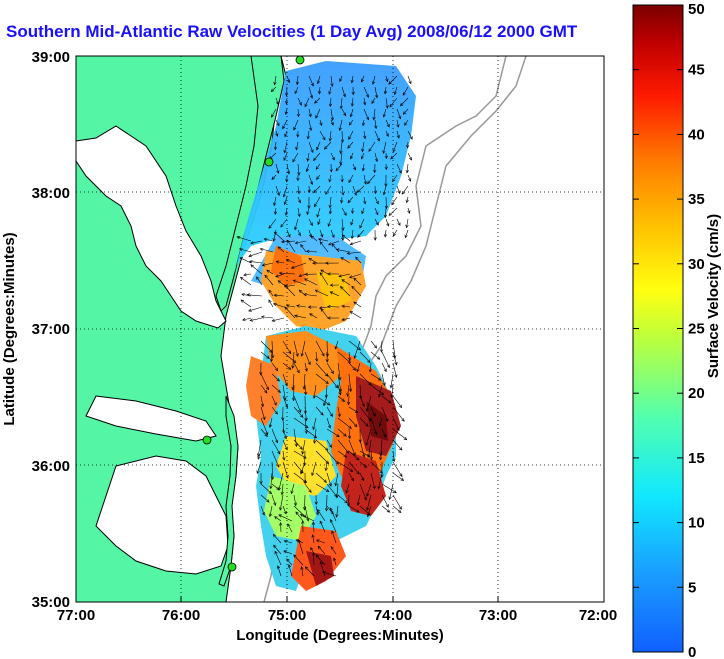 Image resolution: width=724 pixels, height=659 pixels. I want to click on x-tick-label: 72:00, so click(598, 615).